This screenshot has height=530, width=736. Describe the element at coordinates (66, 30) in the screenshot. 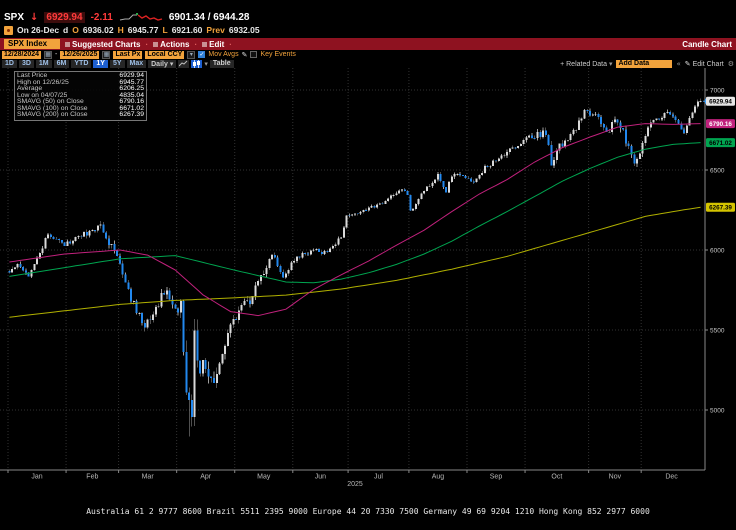

I see `session-flag: d` at that location.